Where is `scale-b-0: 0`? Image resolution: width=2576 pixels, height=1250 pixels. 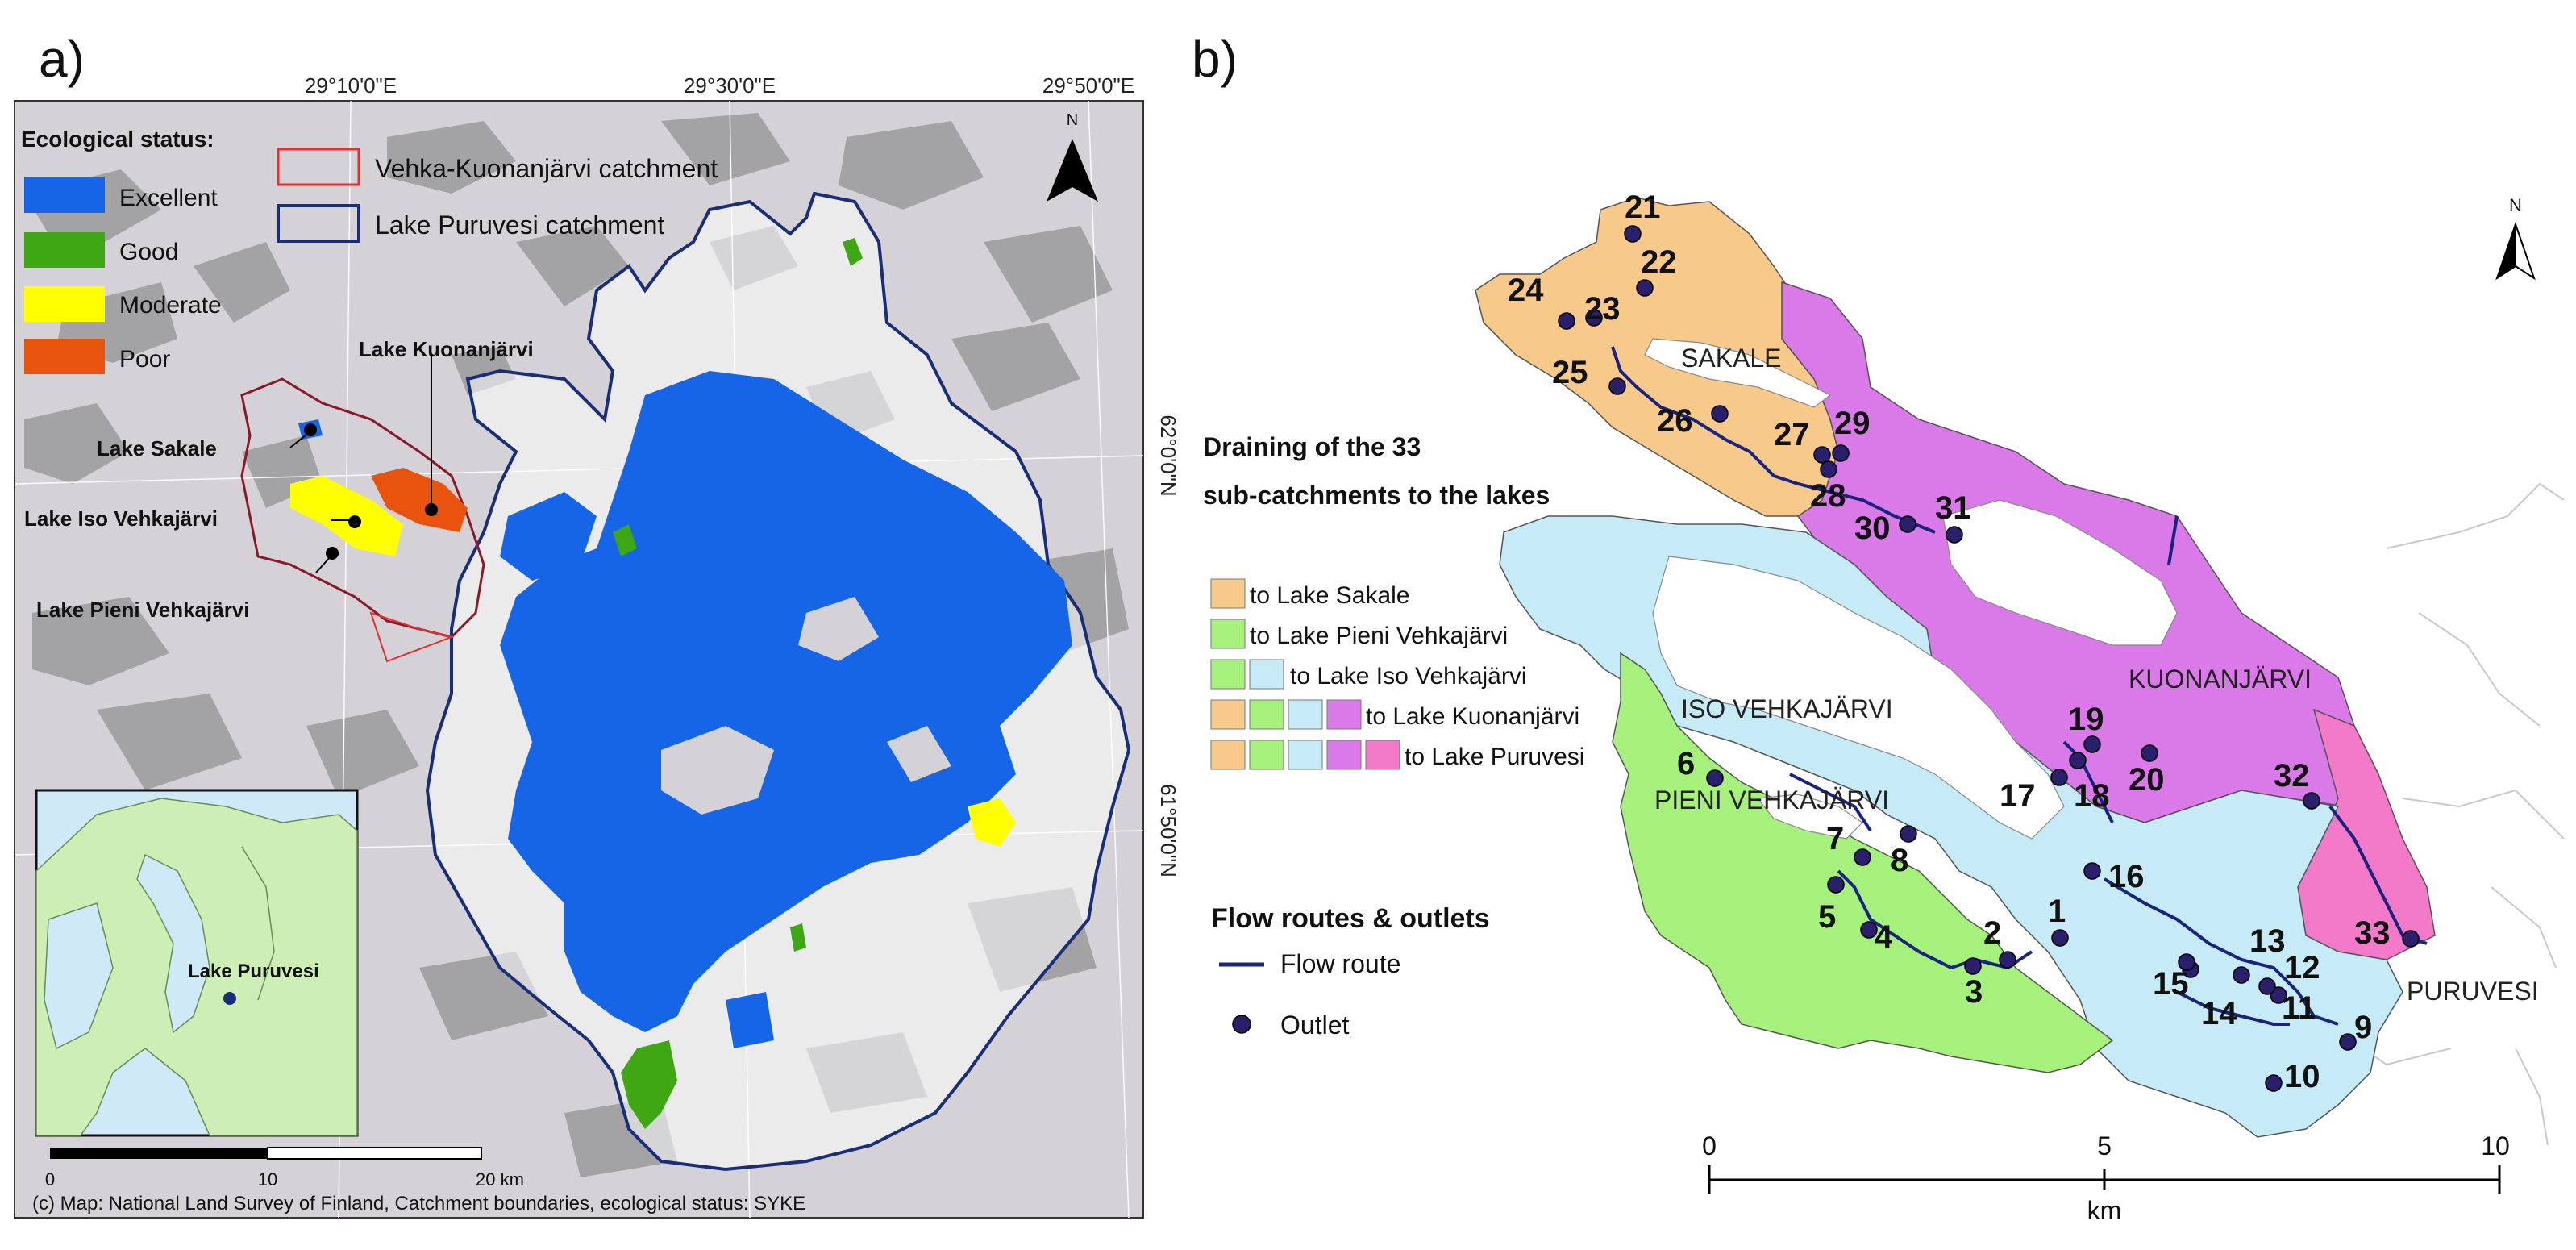 scale-b-0: 0 is located at coordinates (1710, 1145).